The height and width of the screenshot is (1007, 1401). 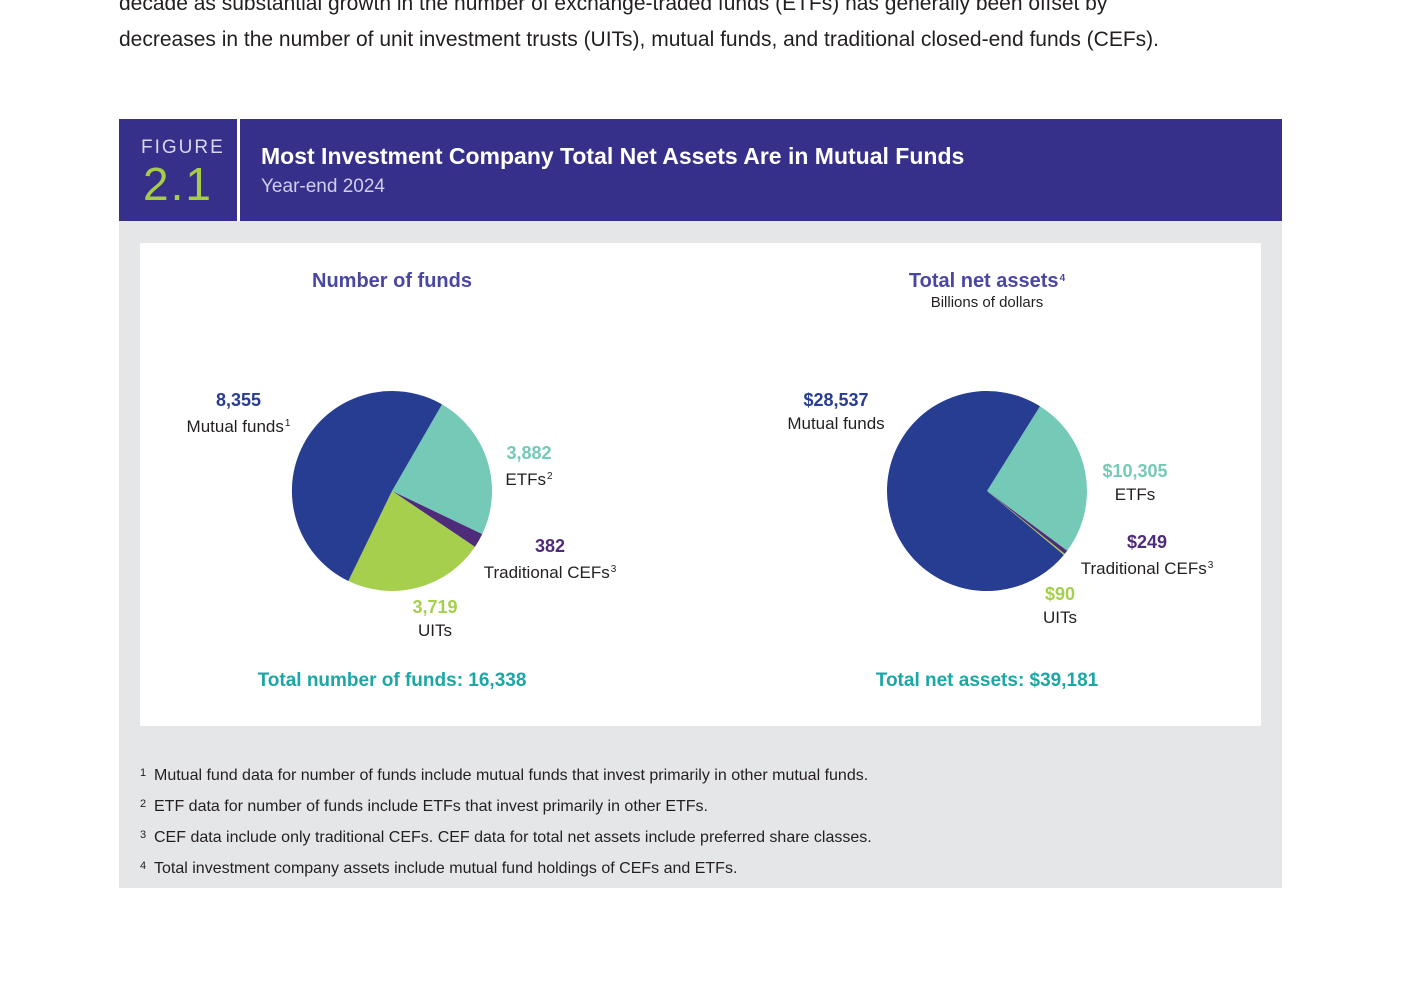 I want to click on figure-word: FIGURE, so click(x=183, y=147).